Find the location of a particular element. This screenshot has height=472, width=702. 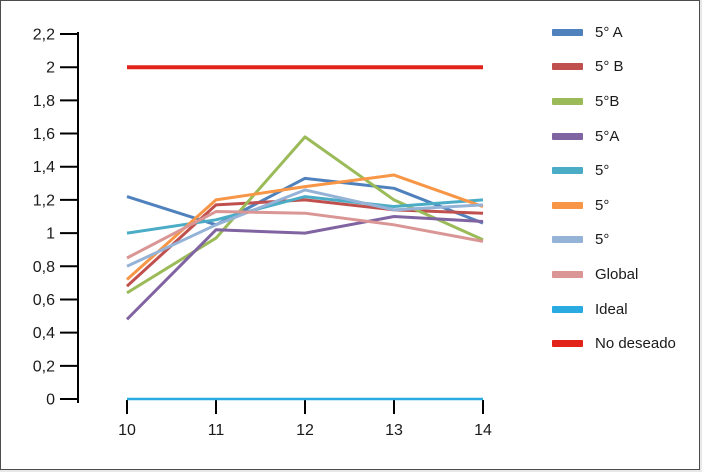

legend-item-8: Ideal is located at coordinates (614, 309).